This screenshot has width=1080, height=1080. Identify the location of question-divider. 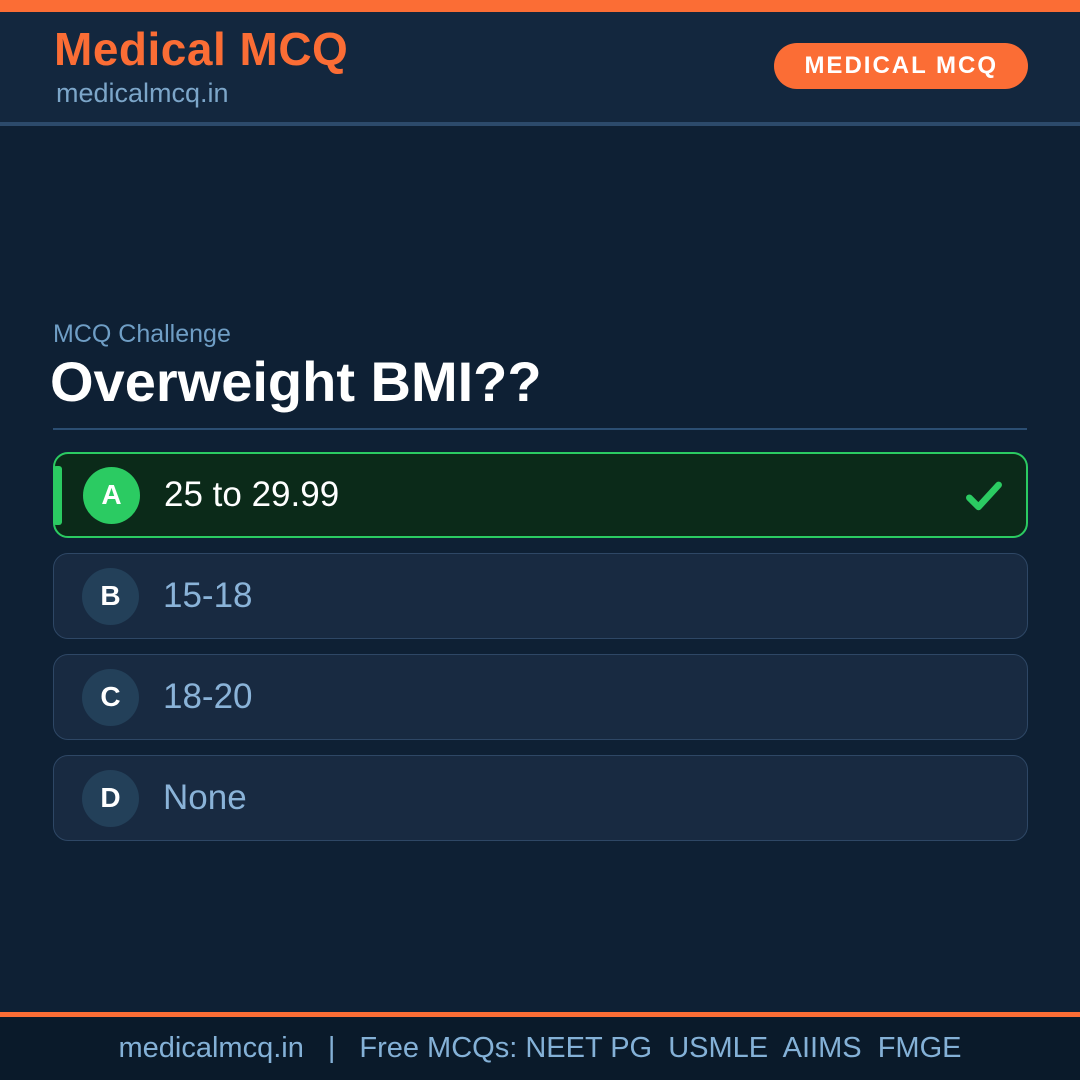
(540, 429).